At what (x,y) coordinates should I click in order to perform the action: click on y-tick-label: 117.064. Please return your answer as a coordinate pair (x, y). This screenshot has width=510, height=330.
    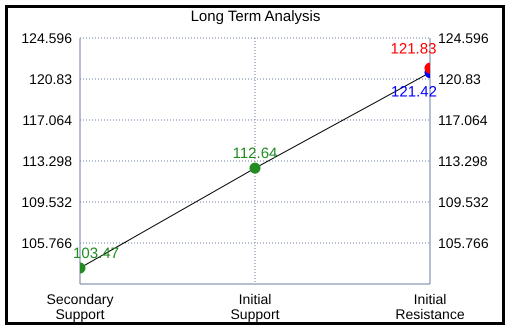
    Looking at the image, I should click on (47, 120).